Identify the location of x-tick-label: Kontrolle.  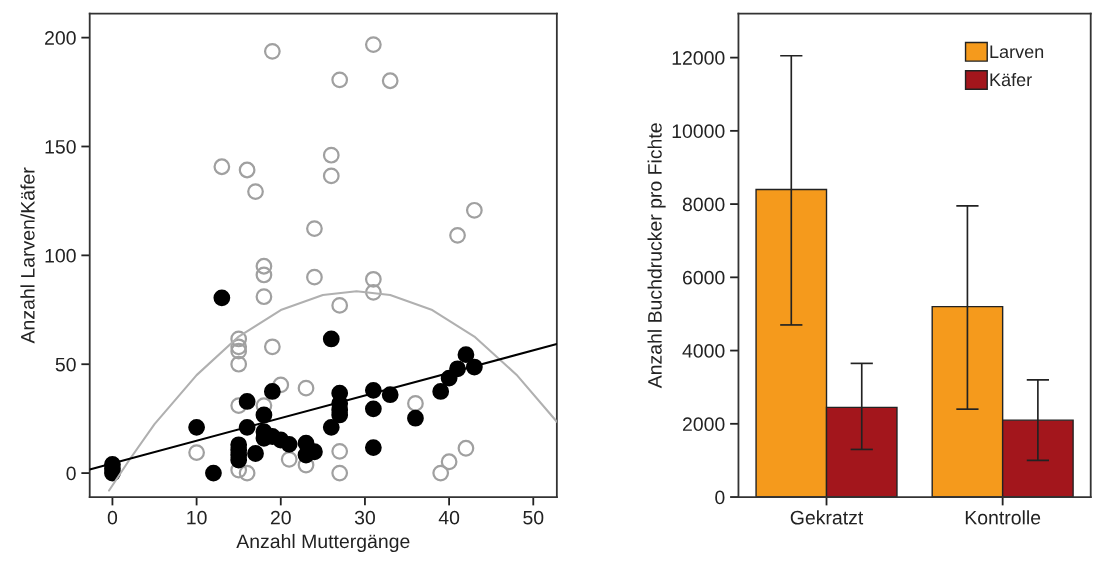
(1003, 517).